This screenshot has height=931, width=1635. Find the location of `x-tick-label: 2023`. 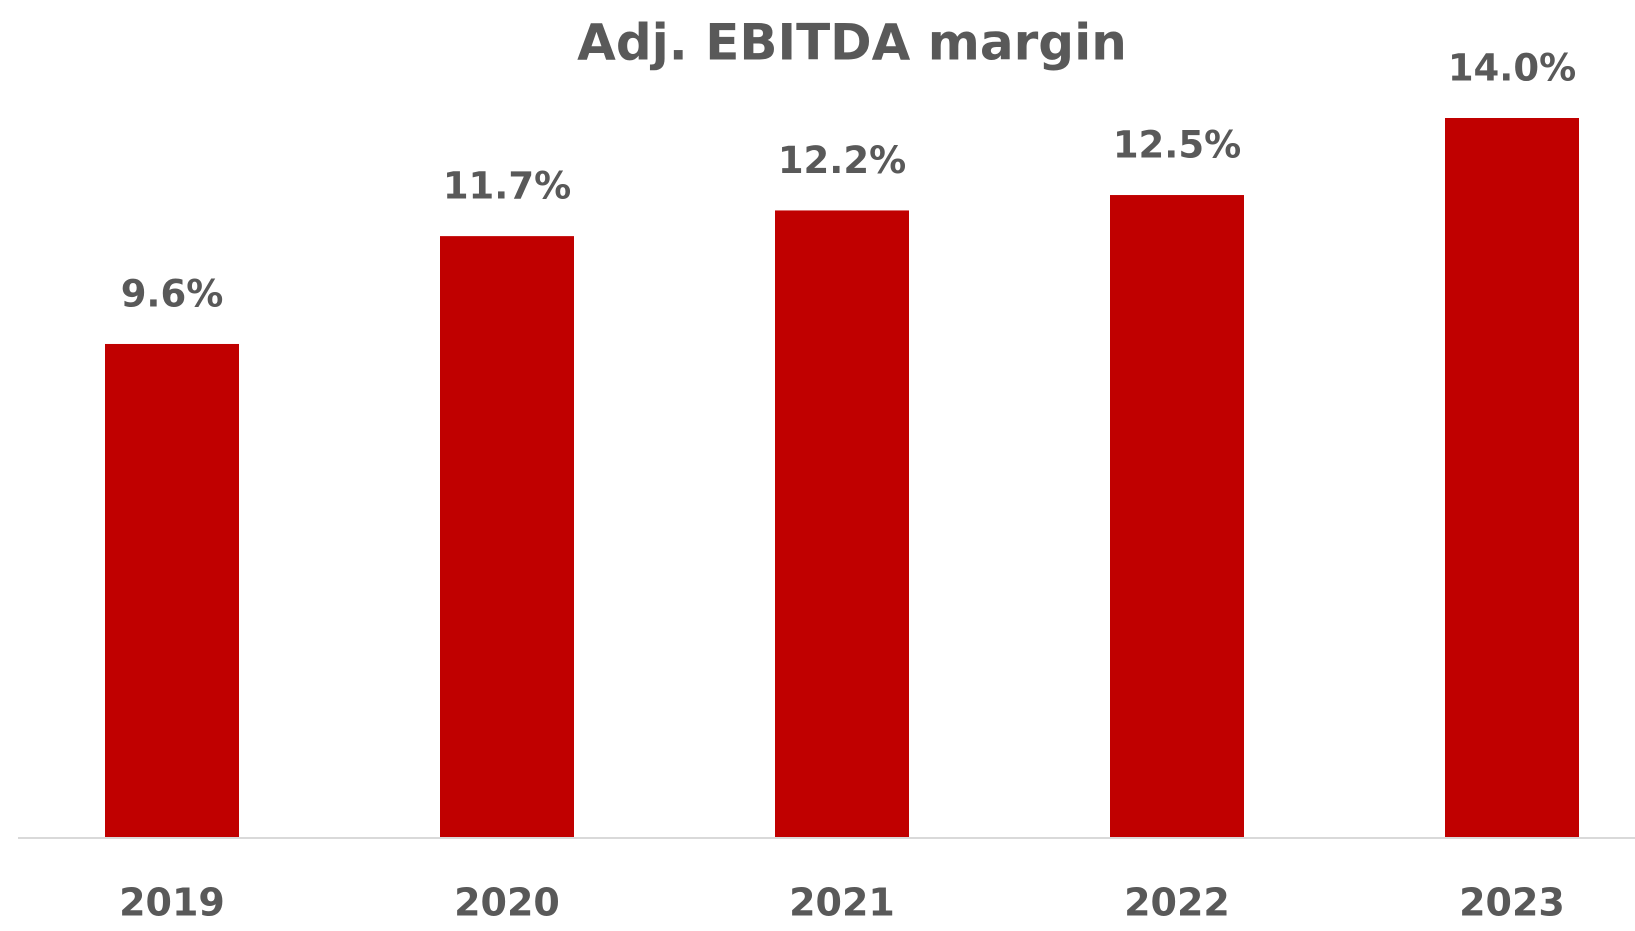

x-tick-label: 2023 is located at coordinates (1512, 903).